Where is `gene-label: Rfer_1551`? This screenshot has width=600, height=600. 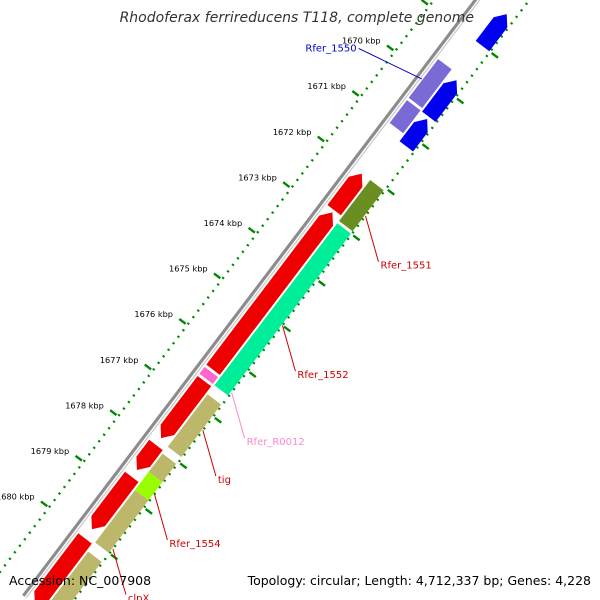
gene-label: Rfer_1551 is located at coordinates (406, 266).